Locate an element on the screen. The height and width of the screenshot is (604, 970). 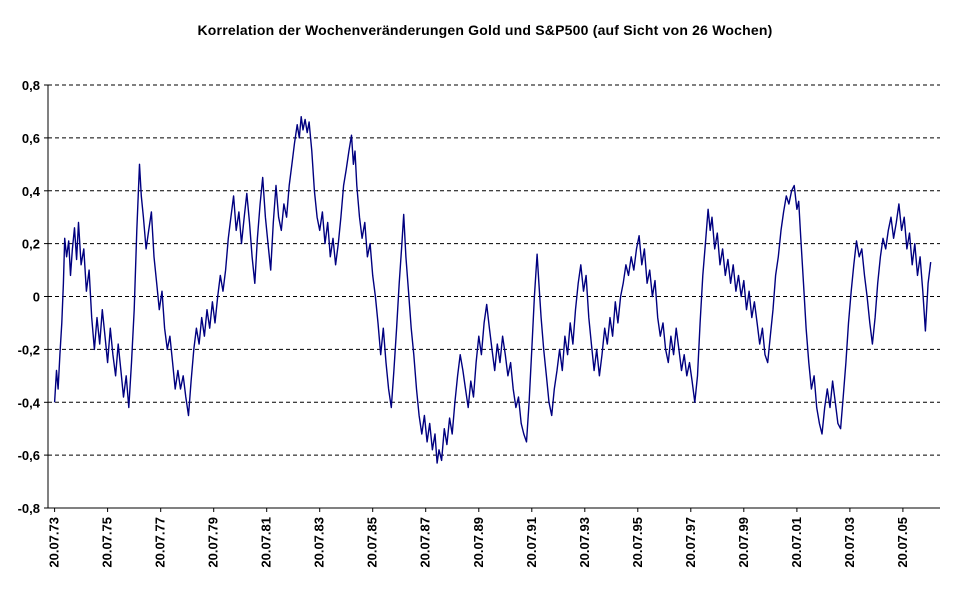
x-axis-label: 20.07.95 is located at coordinates (637, 542).